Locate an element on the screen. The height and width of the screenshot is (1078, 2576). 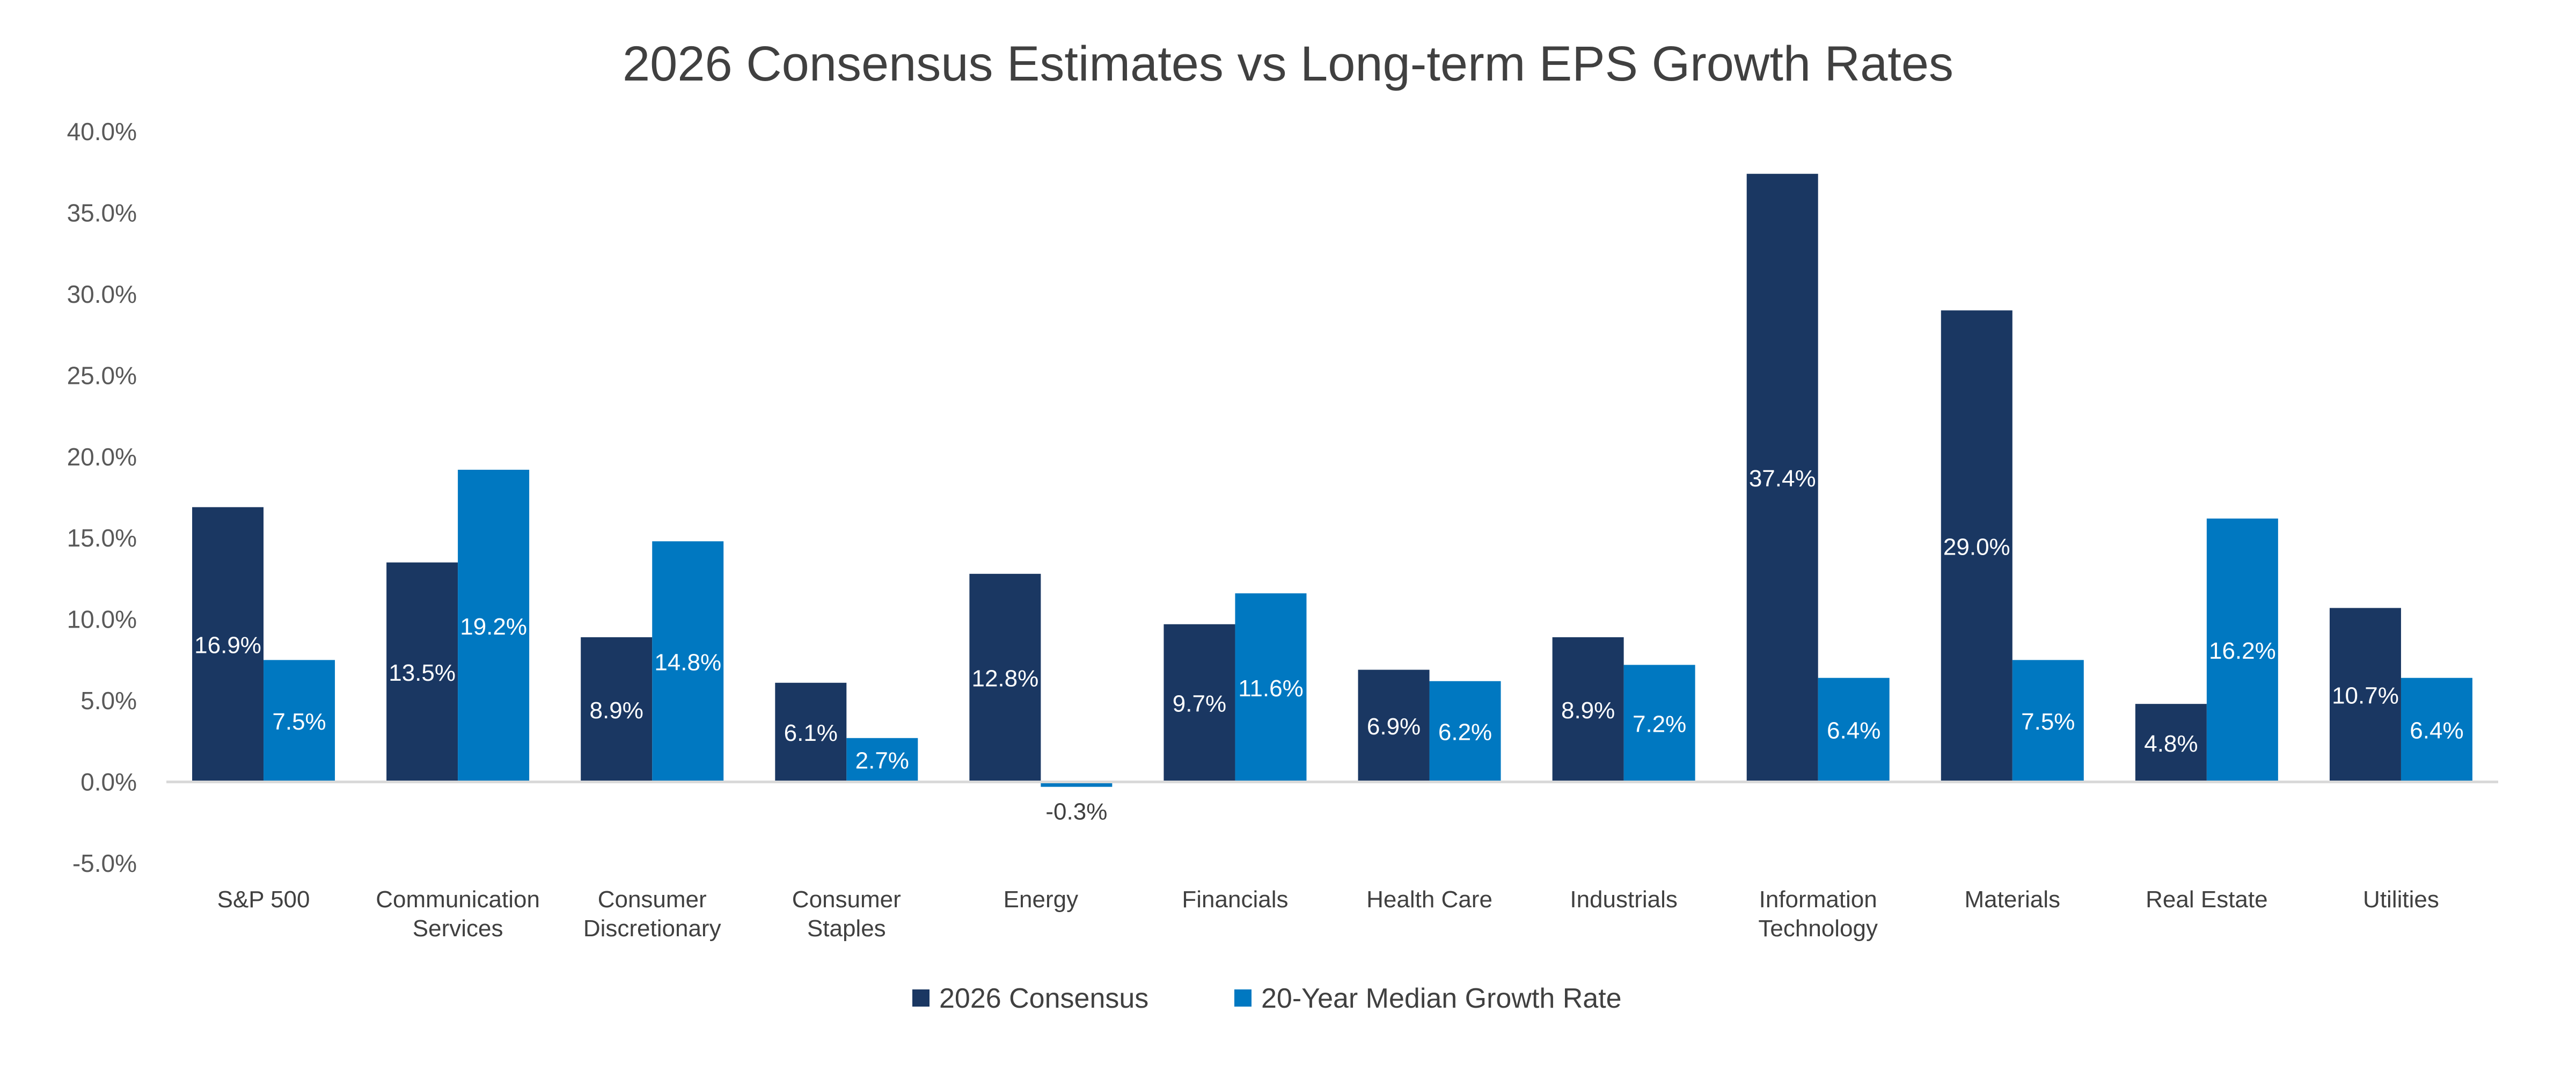
data-label: 37.4% is located at coordinates (1782, 478).